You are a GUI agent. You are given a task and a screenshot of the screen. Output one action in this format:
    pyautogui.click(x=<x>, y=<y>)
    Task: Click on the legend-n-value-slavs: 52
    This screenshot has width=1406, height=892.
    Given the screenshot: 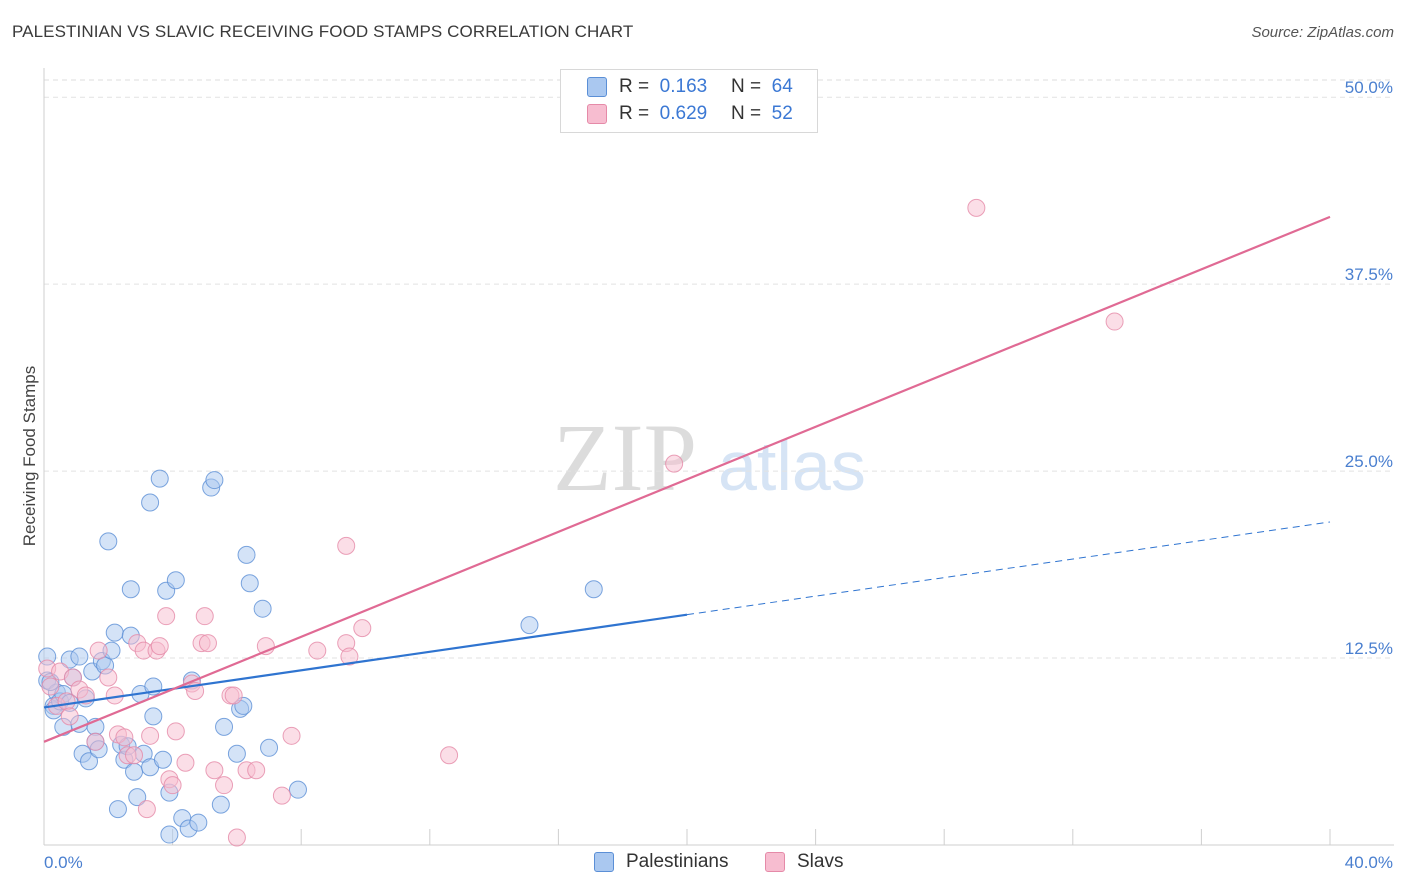 What is the action you would take?
    pyautogui.click(x=782, y=113)
    